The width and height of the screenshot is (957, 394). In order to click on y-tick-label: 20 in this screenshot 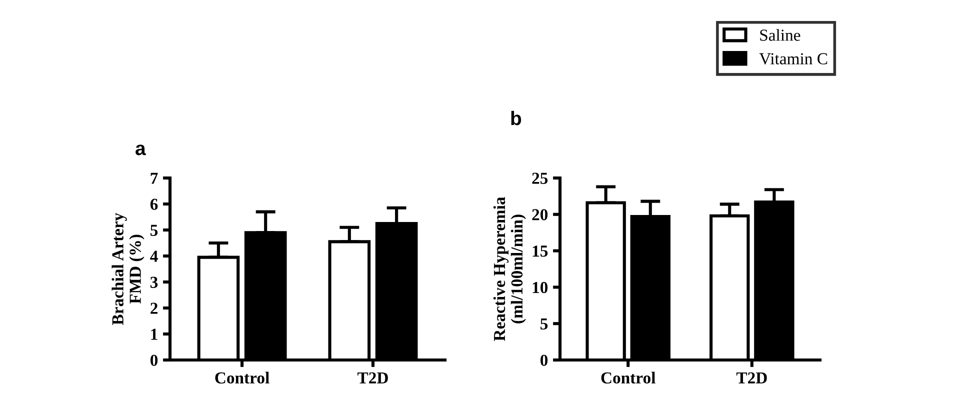, I will do `click(540, 214)`.